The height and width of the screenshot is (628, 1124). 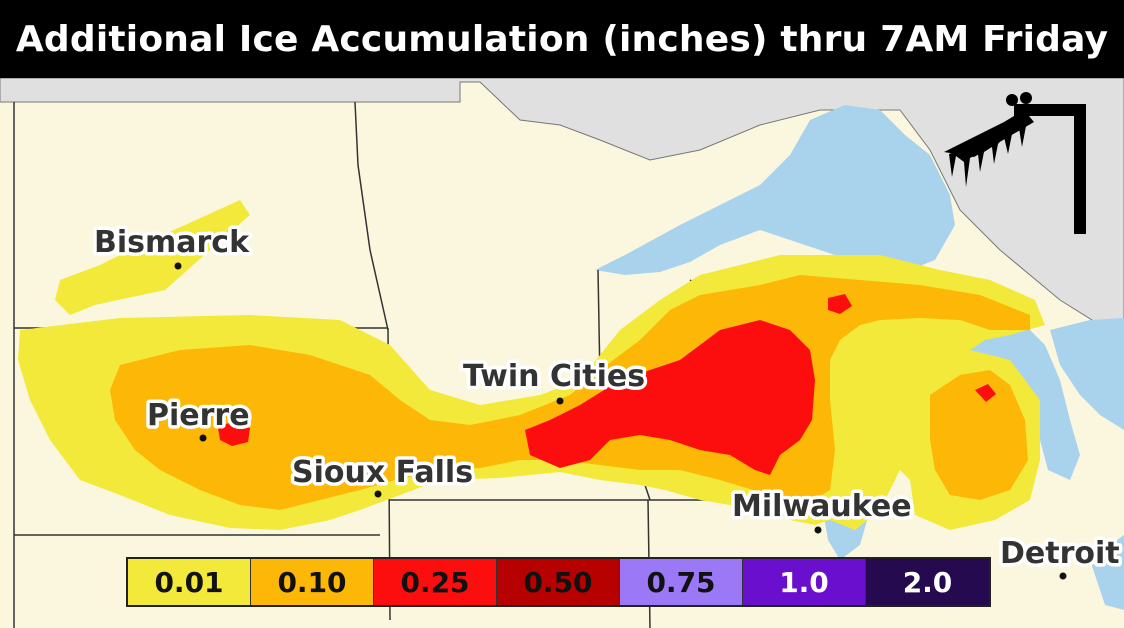 I want to click on legend-item: 2.0, so click(x=927, y=582).